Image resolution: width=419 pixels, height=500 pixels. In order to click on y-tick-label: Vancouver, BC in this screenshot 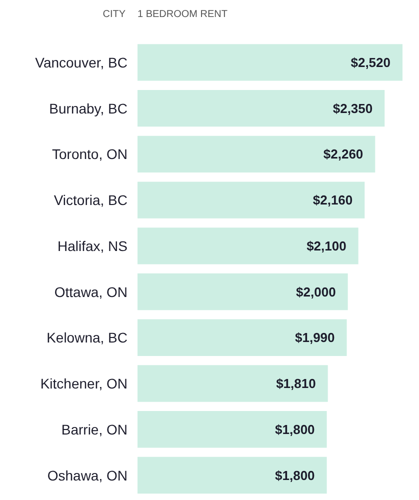, I will do `click(81, 62)`.